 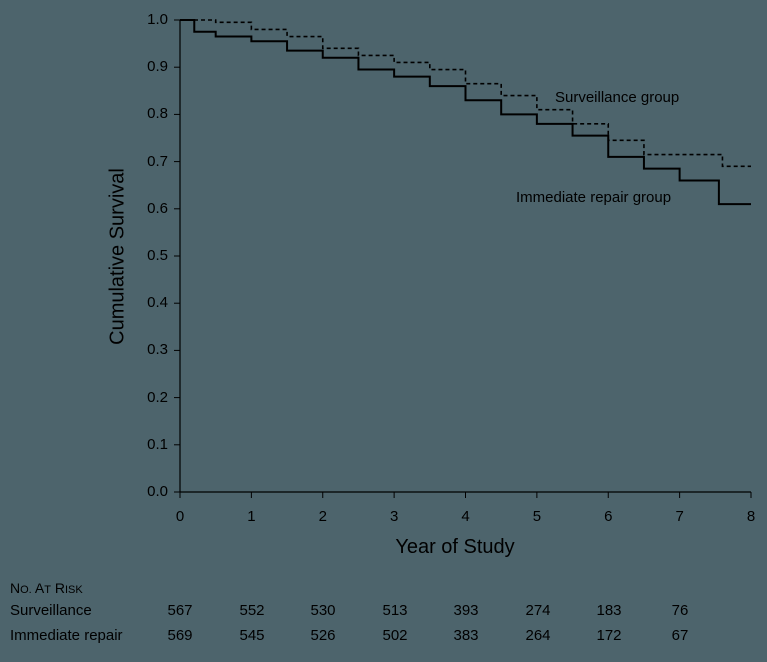 What do you see at coordinates (157, 161) in the screenshot?
I see `y-tick-label: 0.7` at bounding box center [157, 161].